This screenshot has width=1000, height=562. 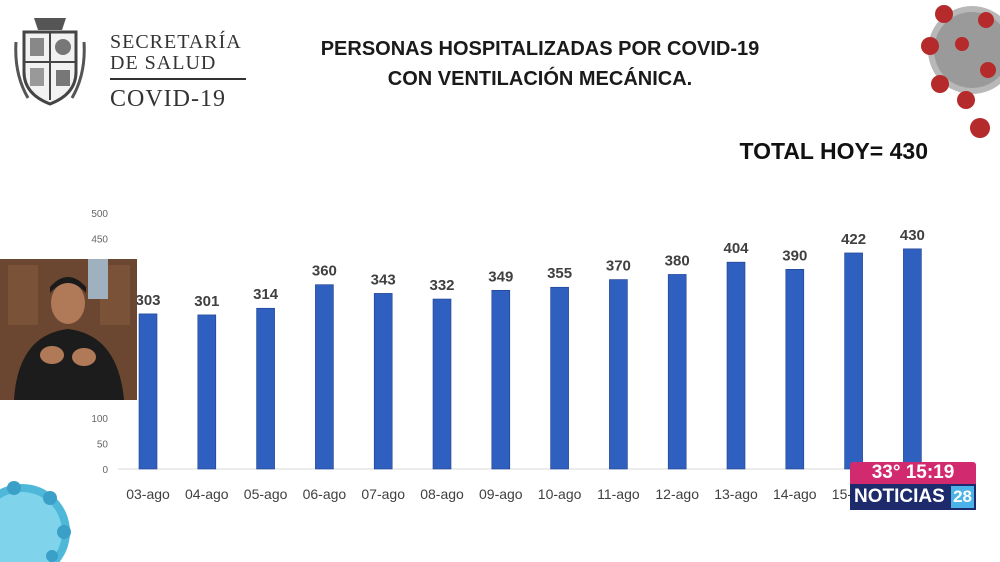 What do you see at coordinates (899, 496) in the screenshot?
I see `channel-name-label: NOTICIAS` at bounding box center [899, 496].